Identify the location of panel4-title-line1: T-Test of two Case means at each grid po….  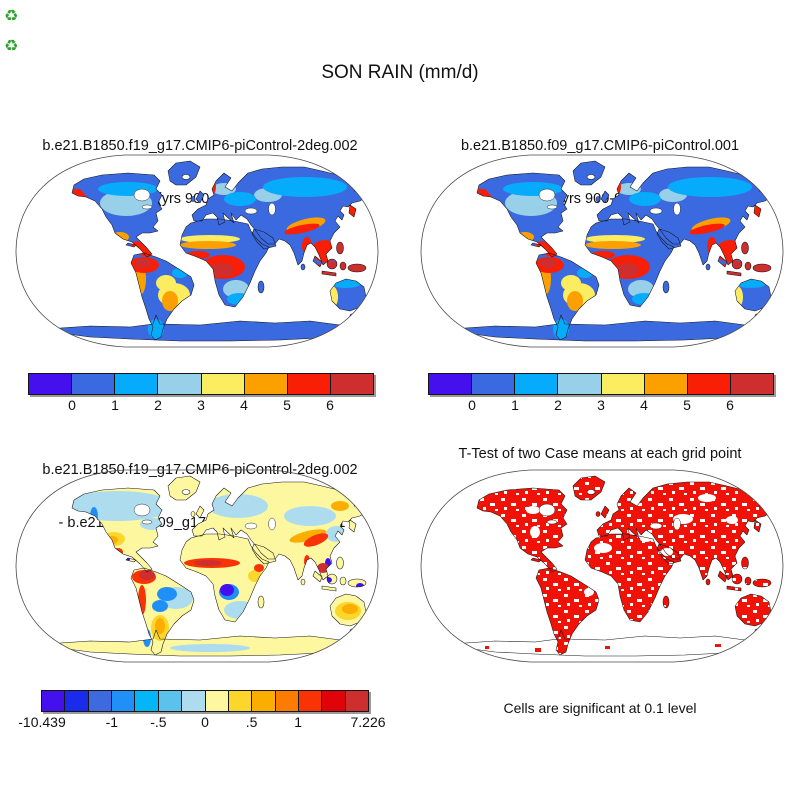
(600, 453).